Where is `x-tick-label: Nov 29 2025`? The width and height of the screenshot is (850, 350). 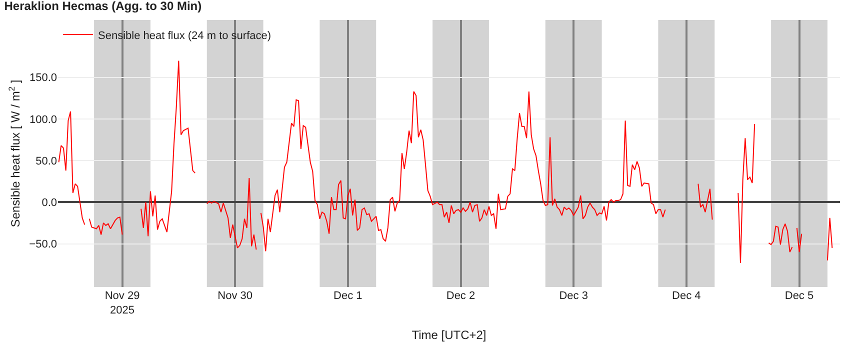
x-tick-label: Nov 29 2025 is located at coordinates (122, 303).